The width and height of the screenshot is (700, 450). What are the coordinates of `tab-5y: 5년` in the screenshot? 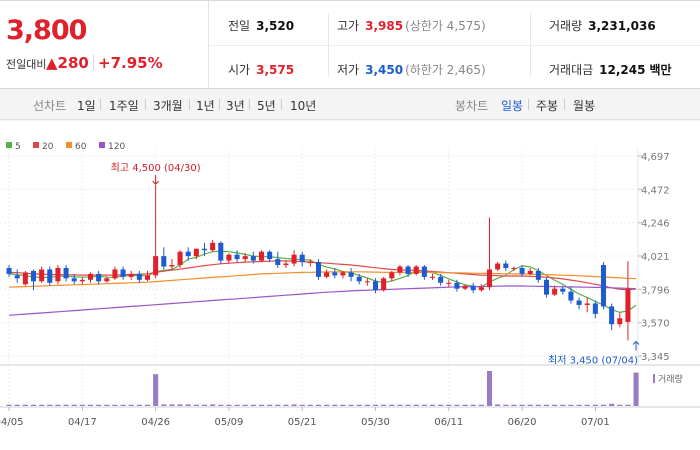 It's located at (266, 106).